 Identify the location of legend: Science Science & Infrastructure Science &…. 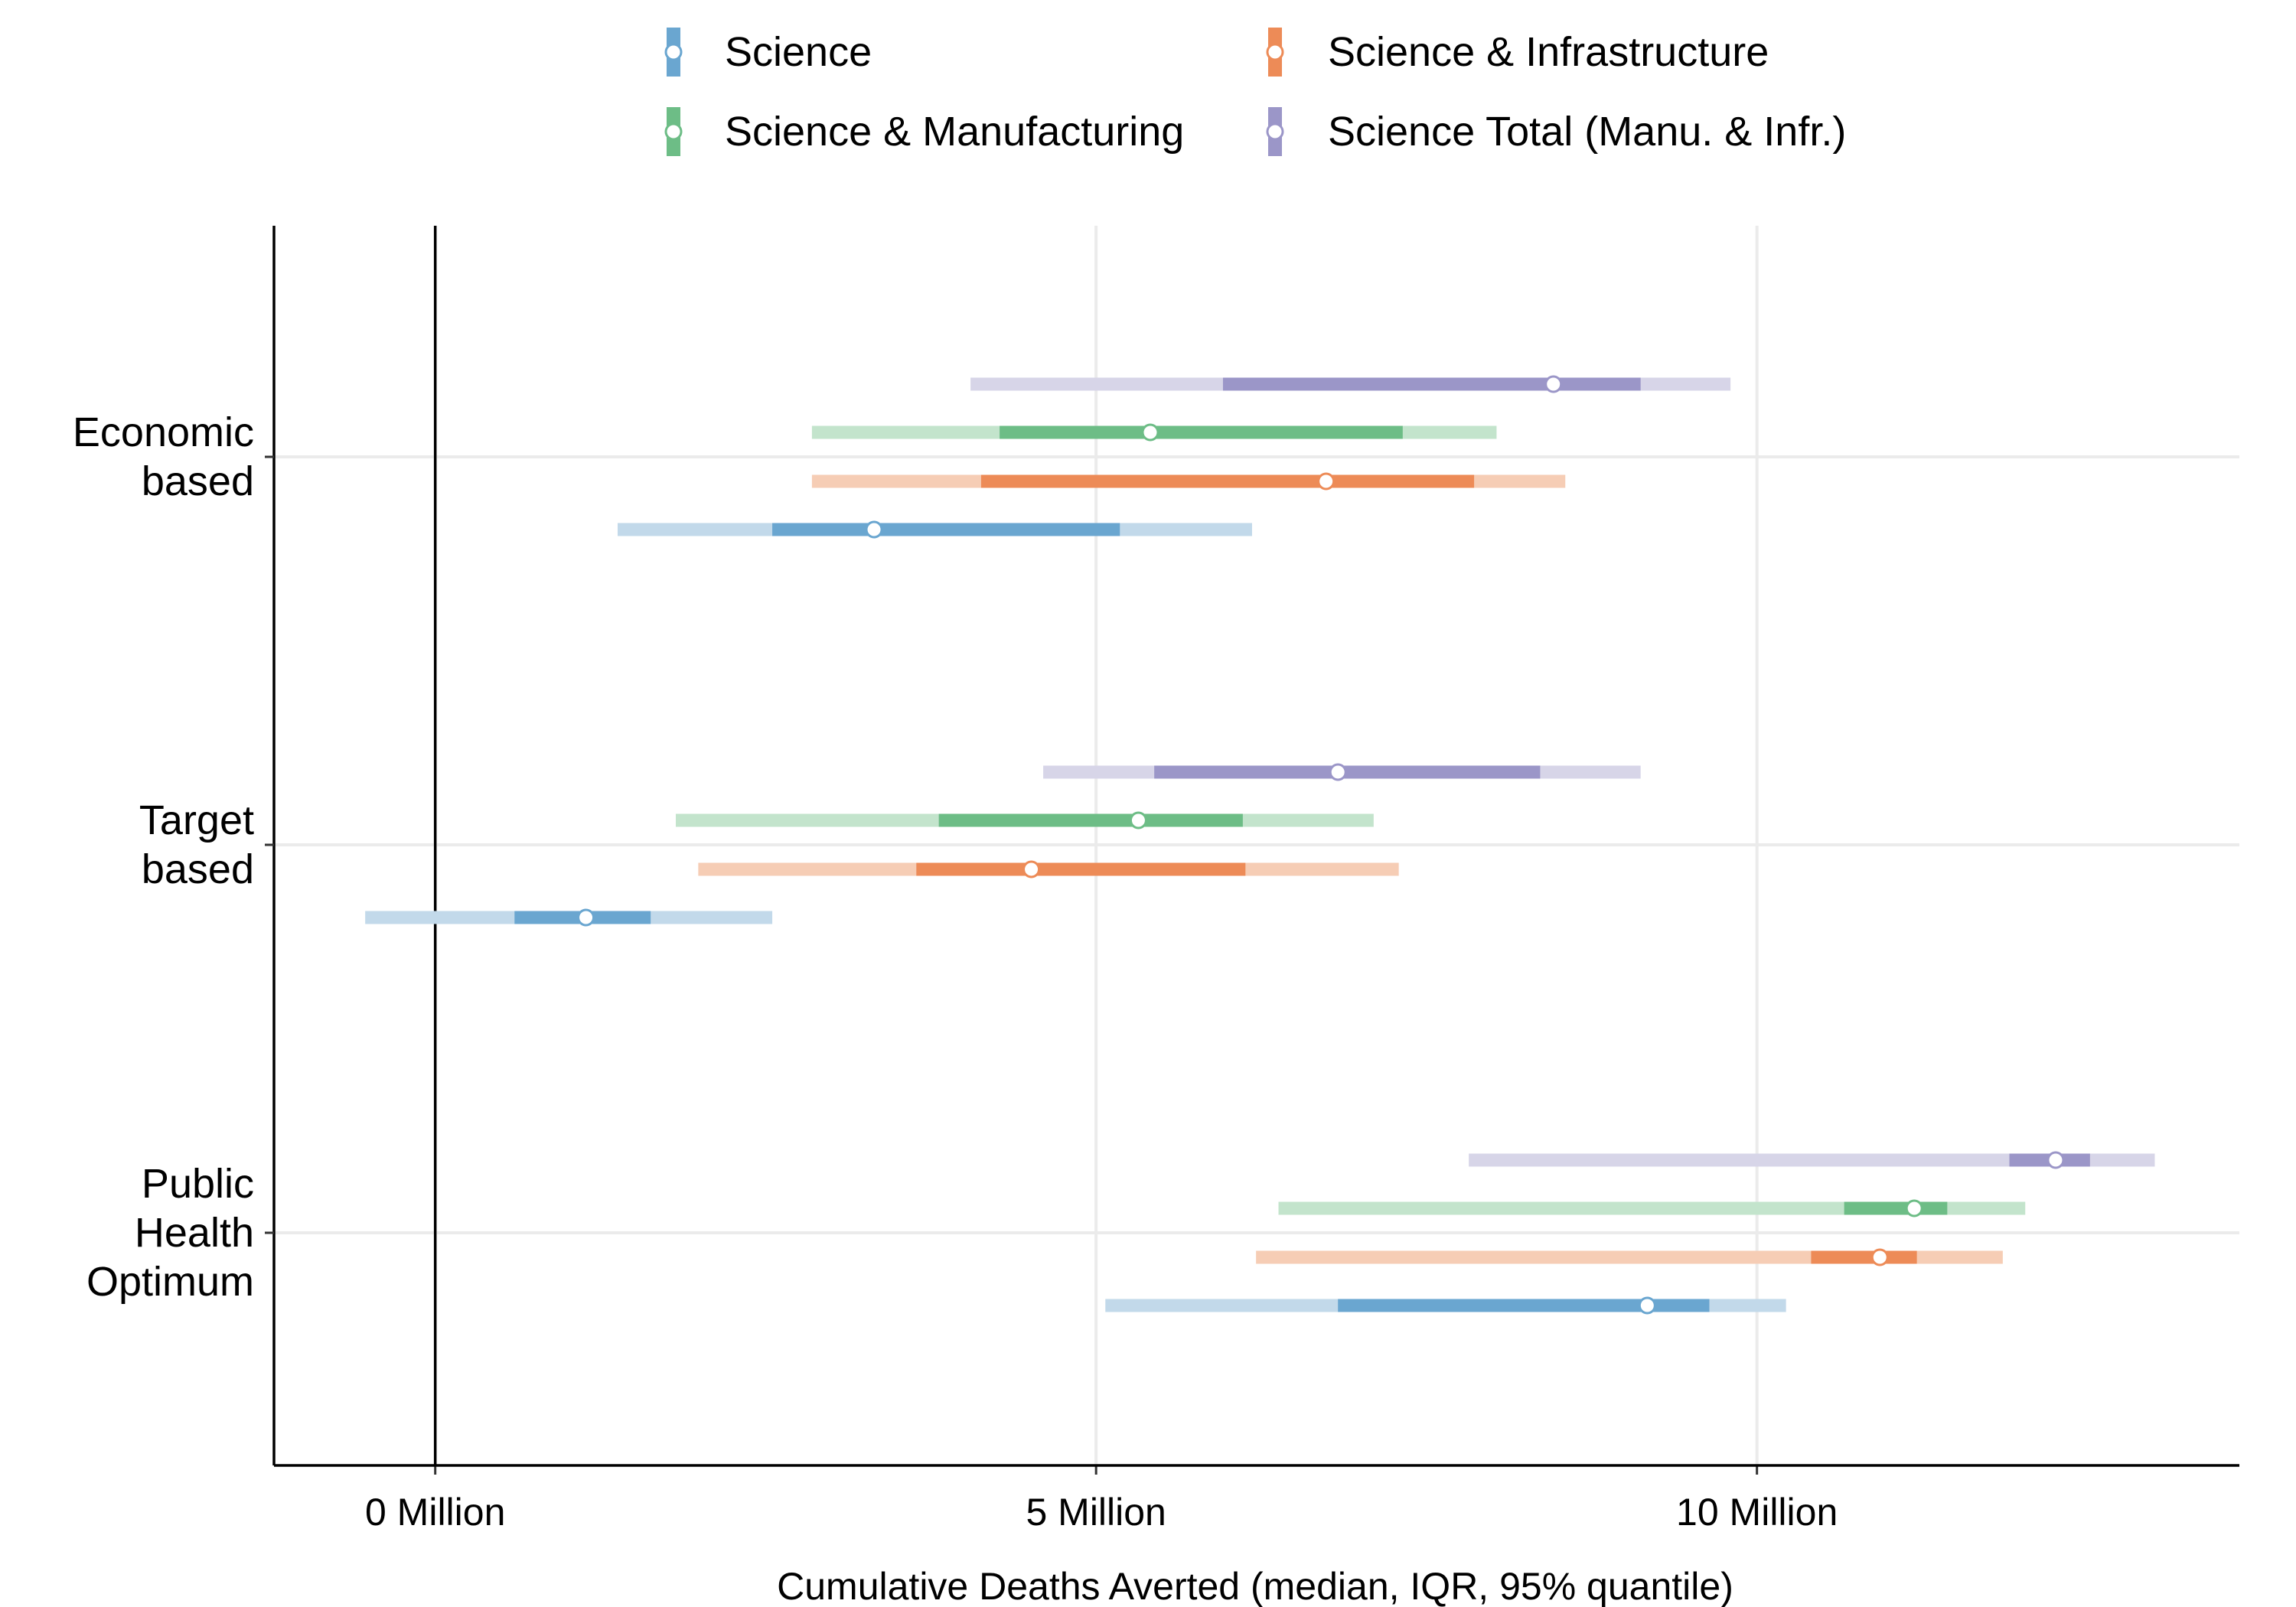
(1255, 92).